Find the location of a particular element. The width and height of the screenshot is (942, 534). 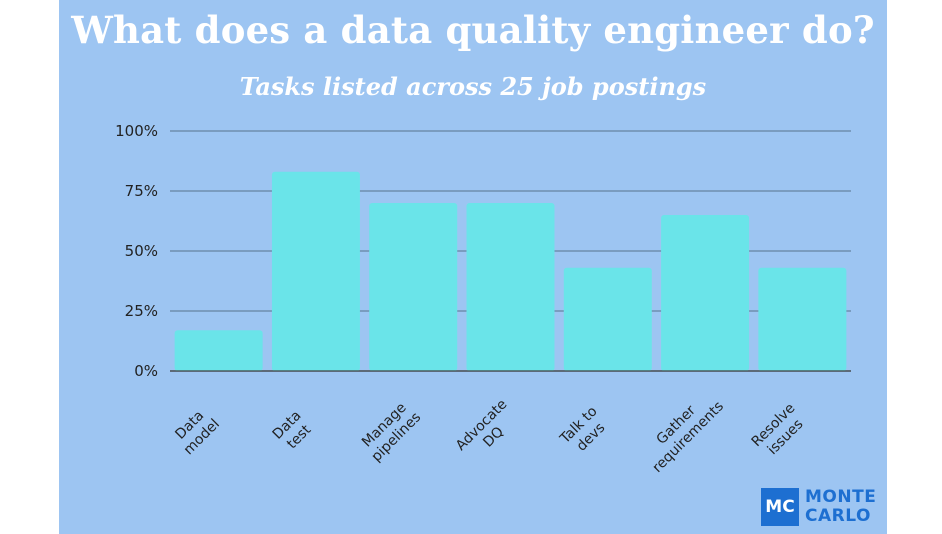

x-category-label: AdvocateDQ is located at coordinates (488, 431).